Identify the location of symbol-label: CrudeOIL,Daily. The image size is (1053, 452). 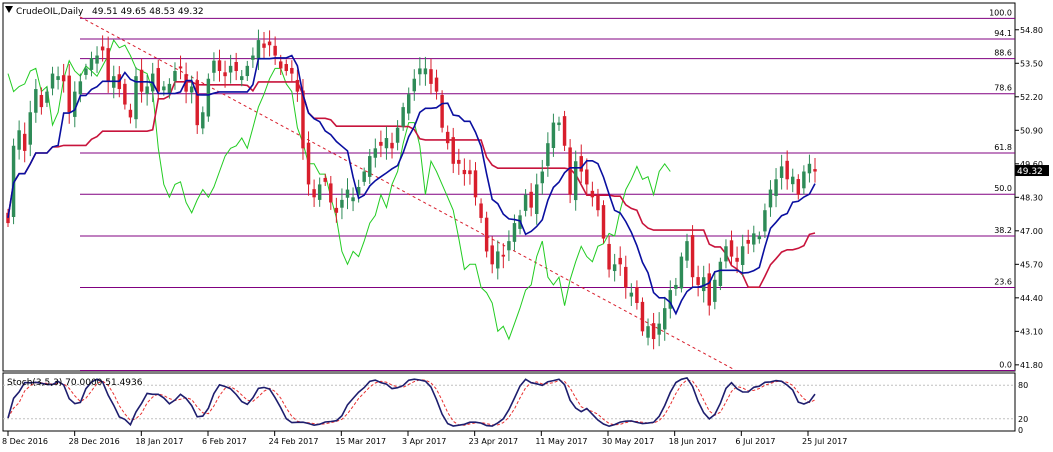
(50, 12).